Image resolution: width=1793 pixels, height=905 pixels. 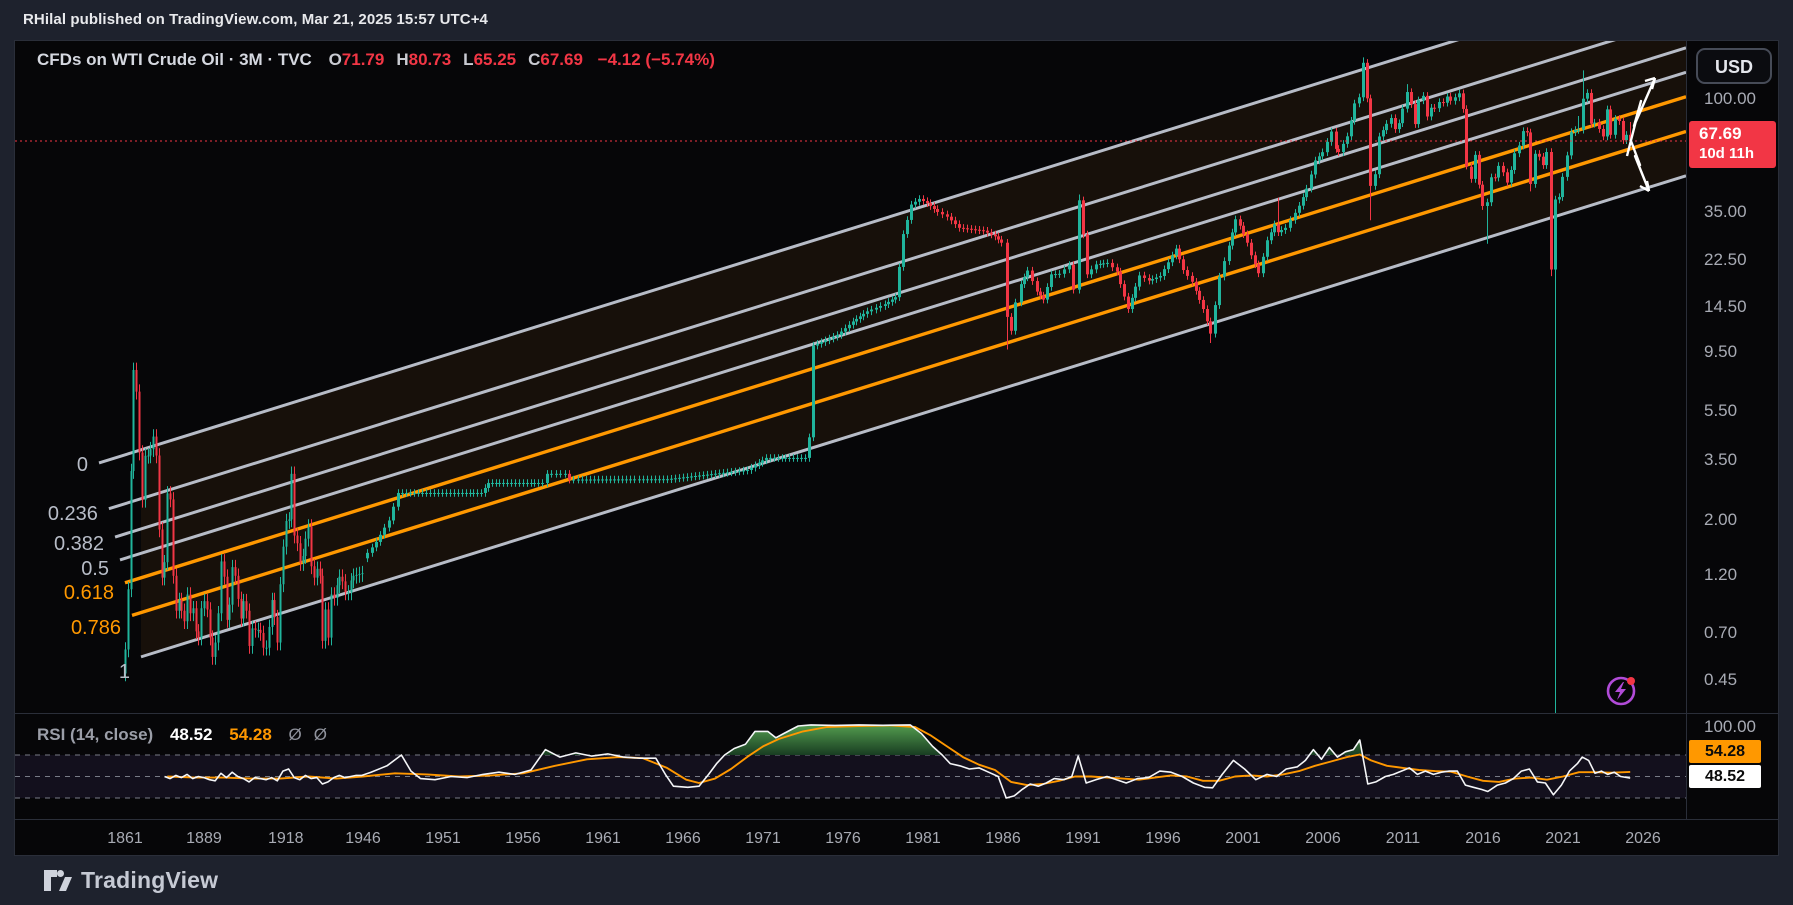 What do you see at coordinates (79, 544) in the screenshot?
I see `fib-label-0.382: 0.382` at bounding box center [79, 544].